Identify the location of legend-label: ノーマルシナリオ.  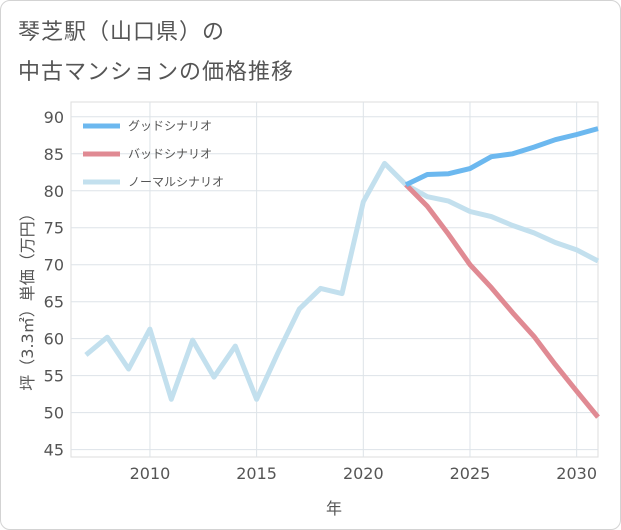
(176, 182).